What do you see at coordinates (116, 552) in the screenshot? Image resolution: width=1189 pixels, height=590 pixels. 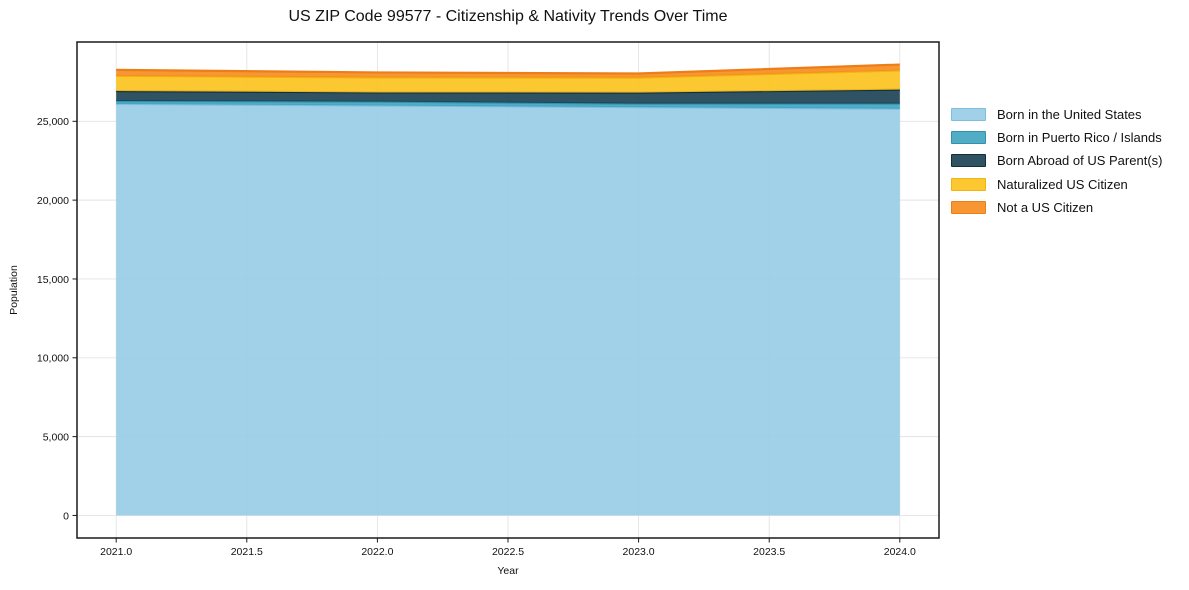 I see `x-tick-label: 2021.0` at bounding box center [116, 552].